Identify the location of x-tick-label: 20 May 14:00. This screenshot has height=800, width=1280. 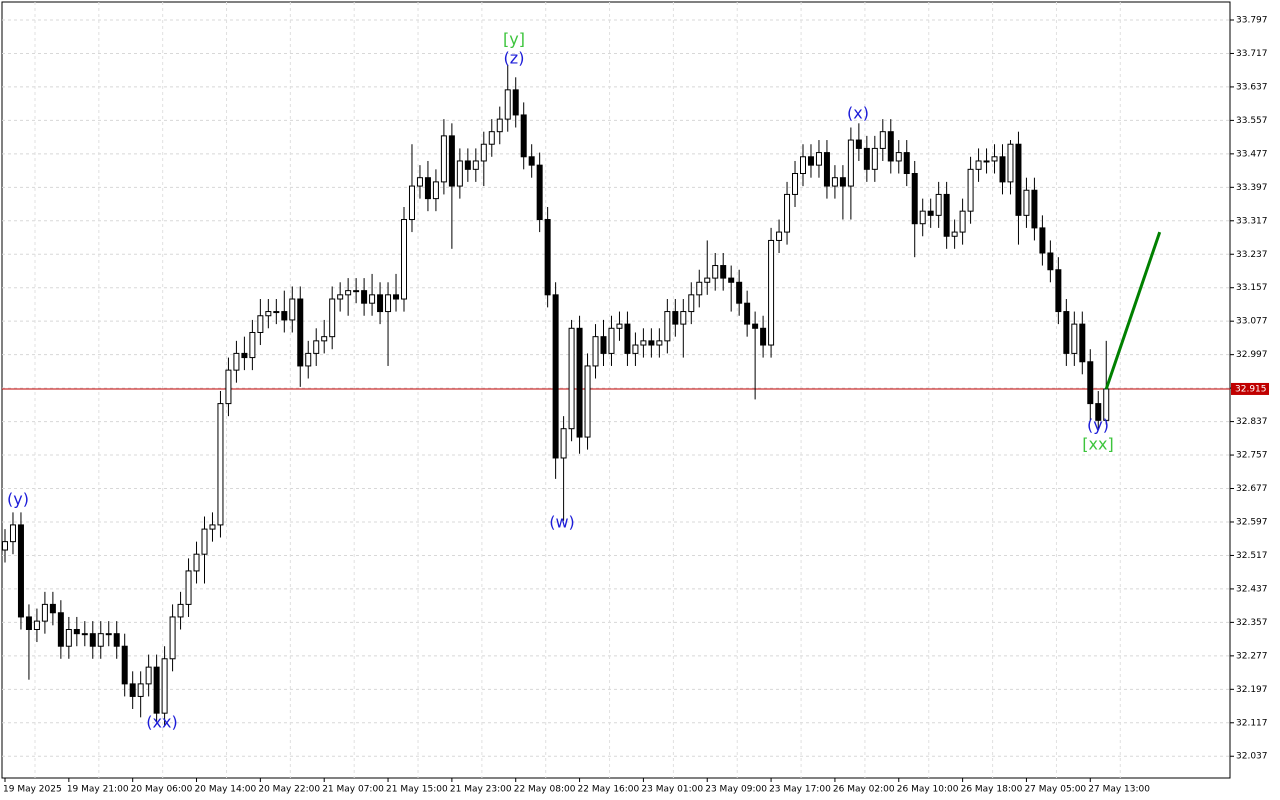
(226, 790).